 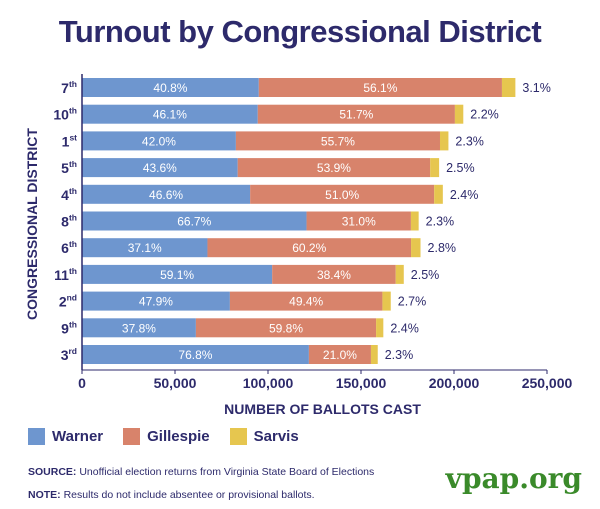 I want to click on data-label-gillespie-11: 38.4%, so click(x=334, y=275).